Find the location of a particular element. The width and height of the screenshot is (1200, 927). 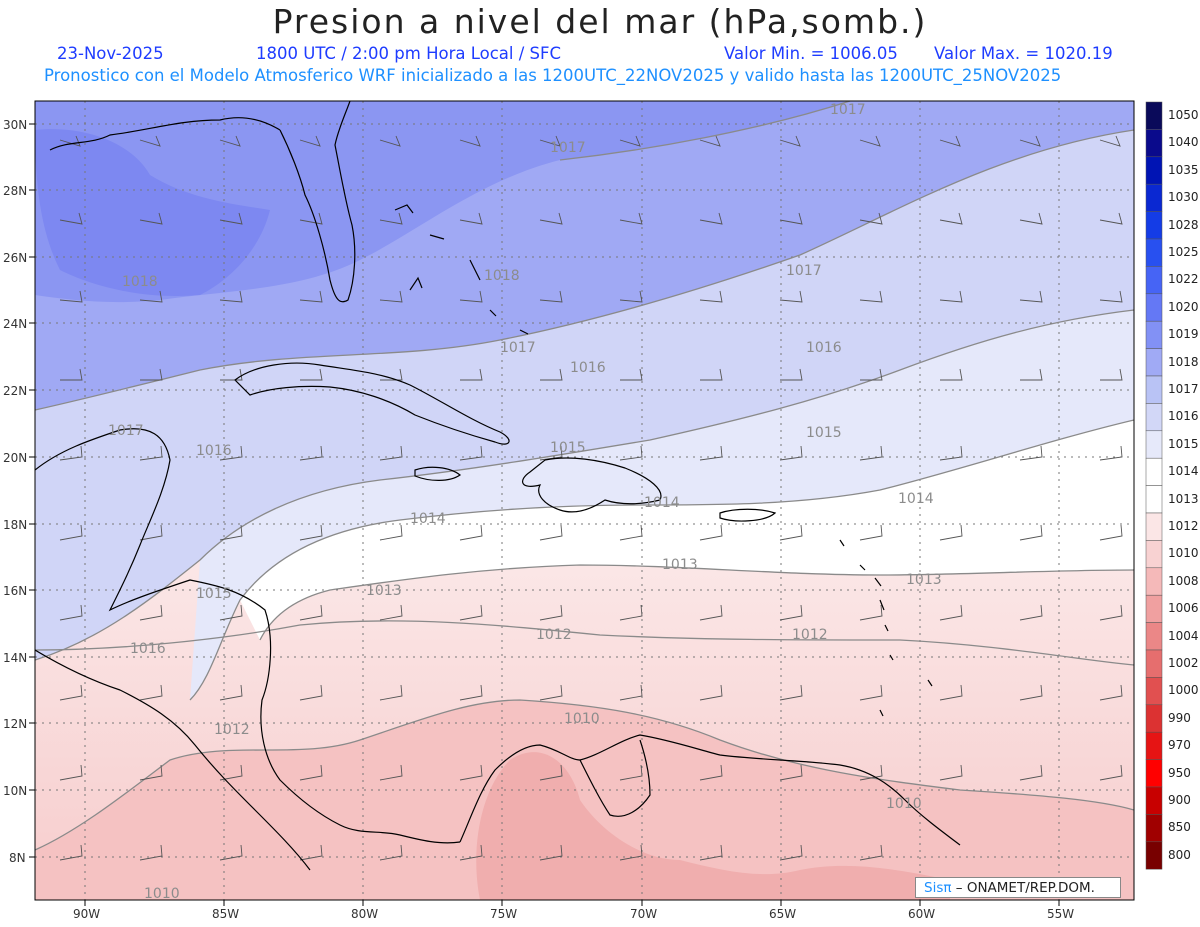

colorbar-label: 1025 is located at coordinates (1183, 252).